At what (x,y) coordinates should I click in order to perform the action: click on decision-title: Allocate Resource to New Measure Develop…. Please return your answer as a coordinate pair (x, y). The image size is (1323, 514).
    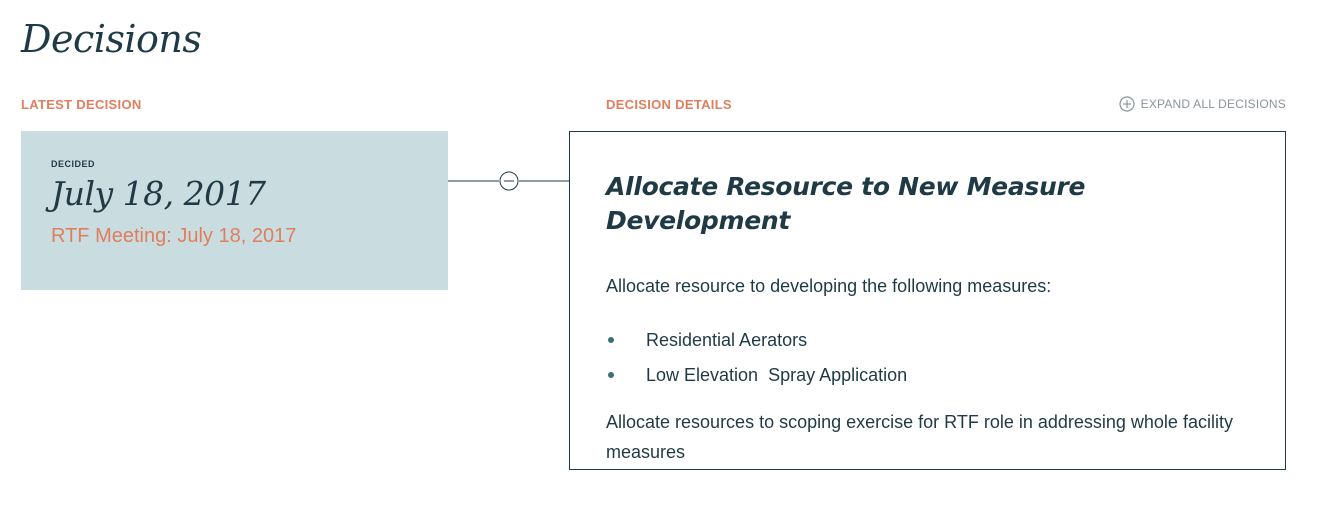
    Looking at the image, I should click on (846, 203).